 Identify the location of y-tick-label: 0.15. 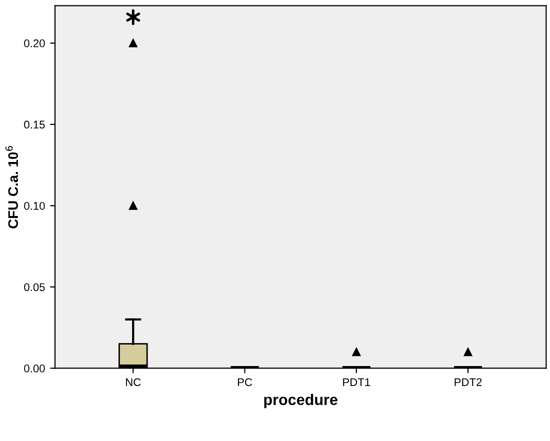
(34, 124).